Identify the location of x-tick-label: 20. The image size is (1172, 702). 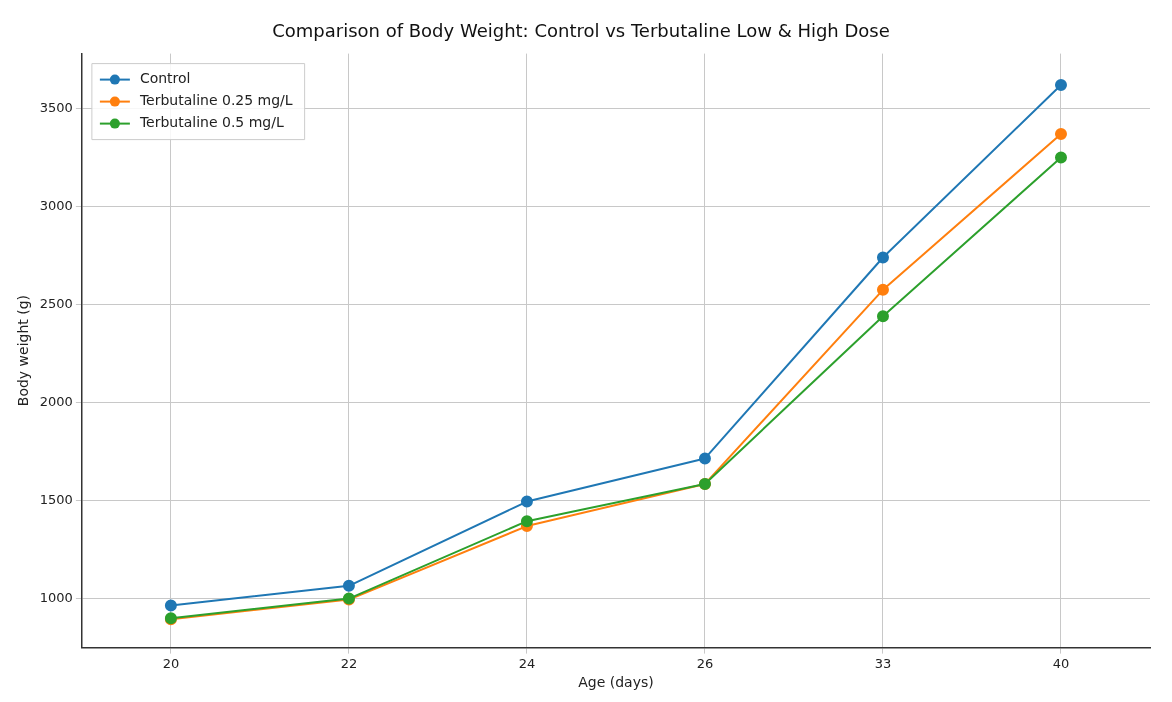
(171, 663).